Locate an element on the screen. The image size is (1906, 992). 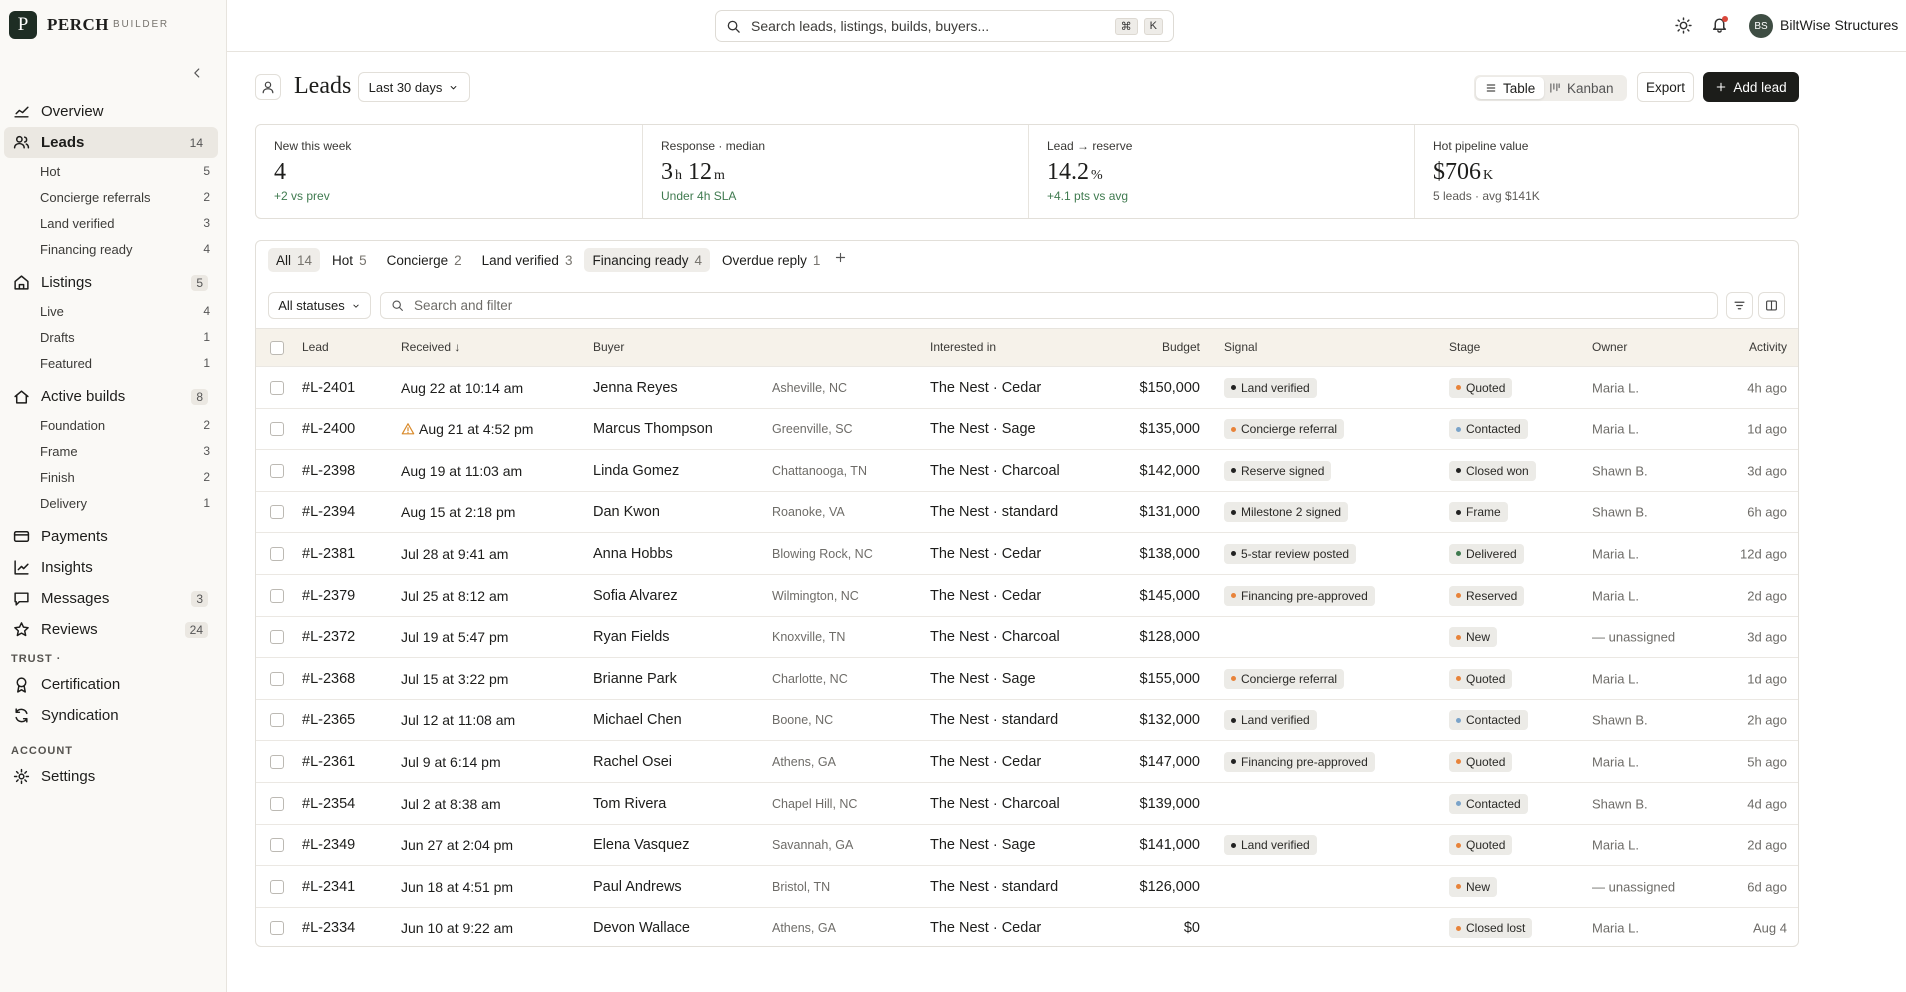
column-header: Activity is located at coordinates (1767, 347).